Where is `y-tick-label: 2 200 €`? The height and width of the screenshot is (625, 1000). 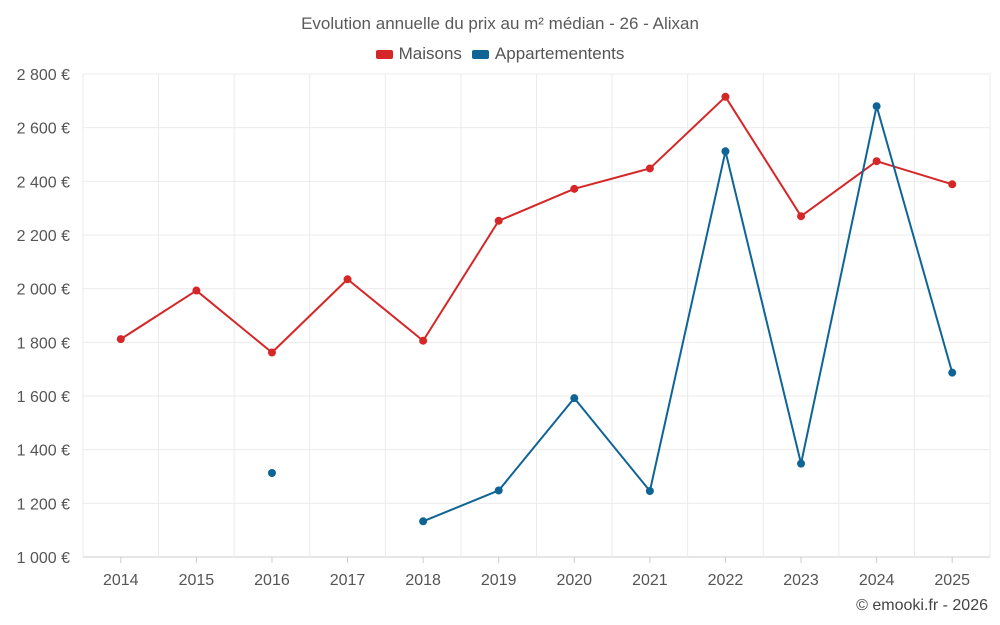 y-tick-label: 2 200 € is located at coordinates (43, 236).